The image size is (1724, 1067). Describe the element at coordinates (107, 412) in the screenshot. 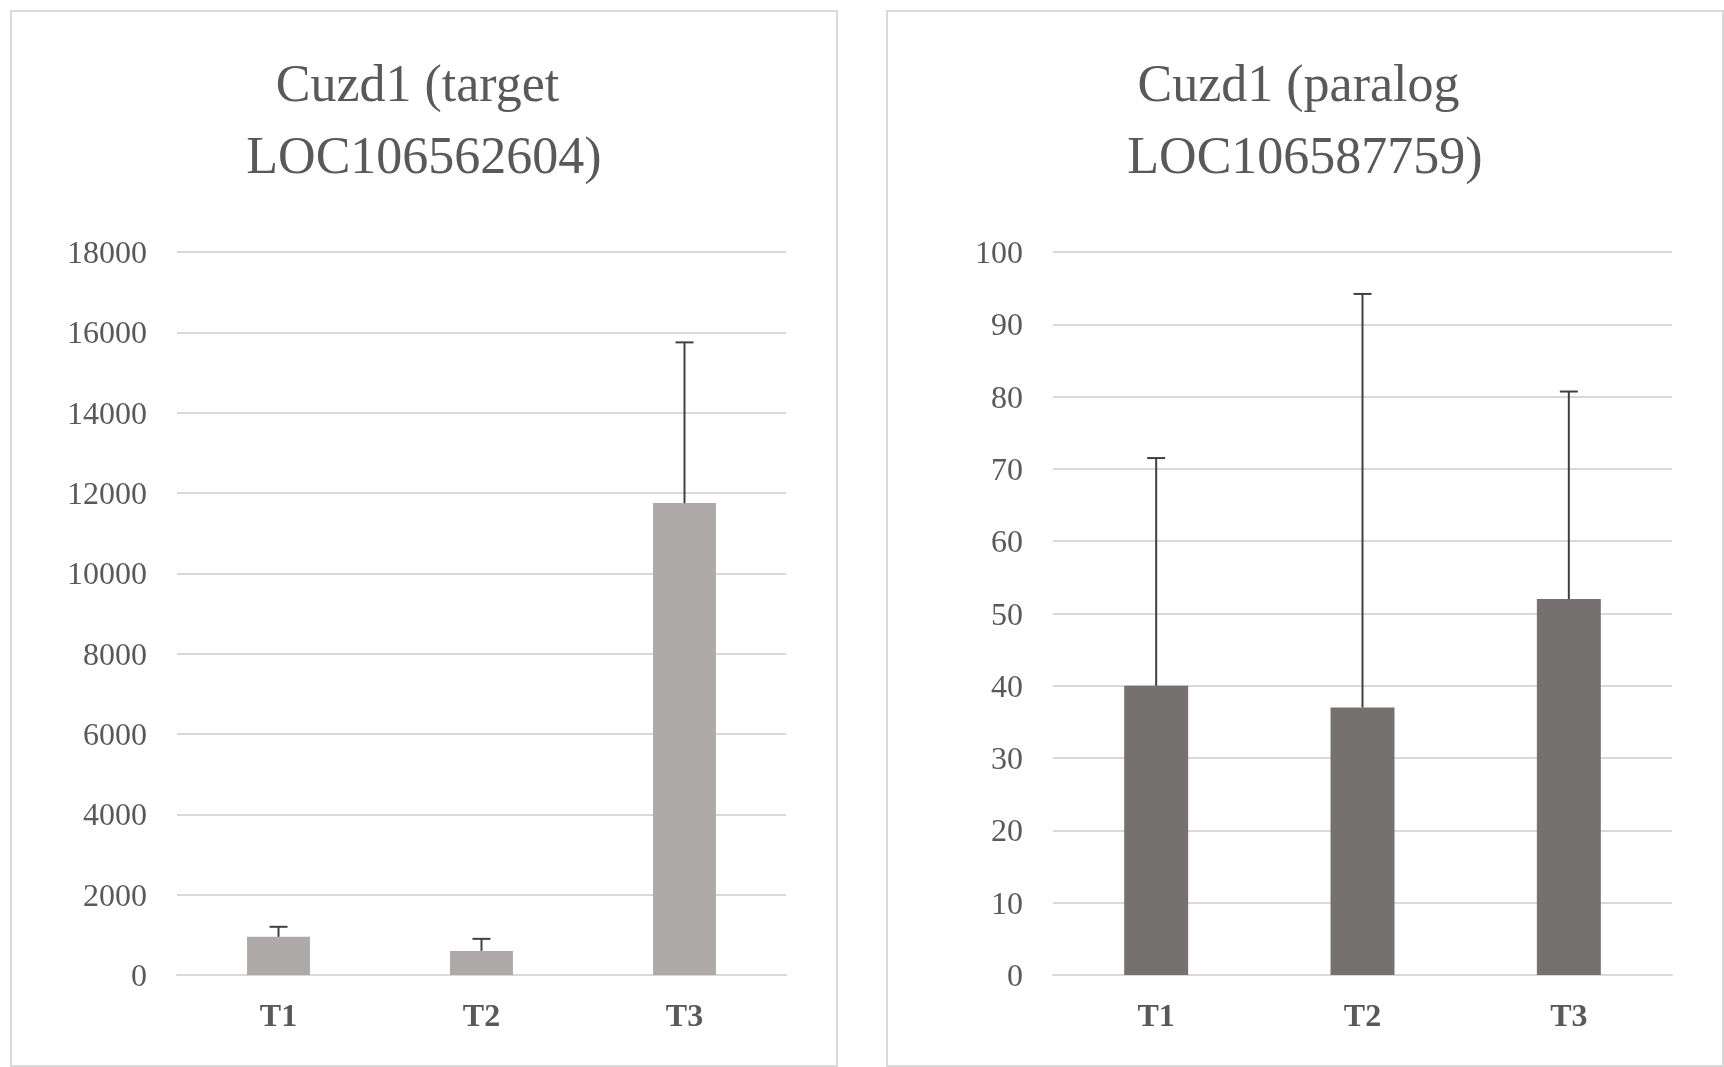

I see `y-tick-label: 14000` at that location.